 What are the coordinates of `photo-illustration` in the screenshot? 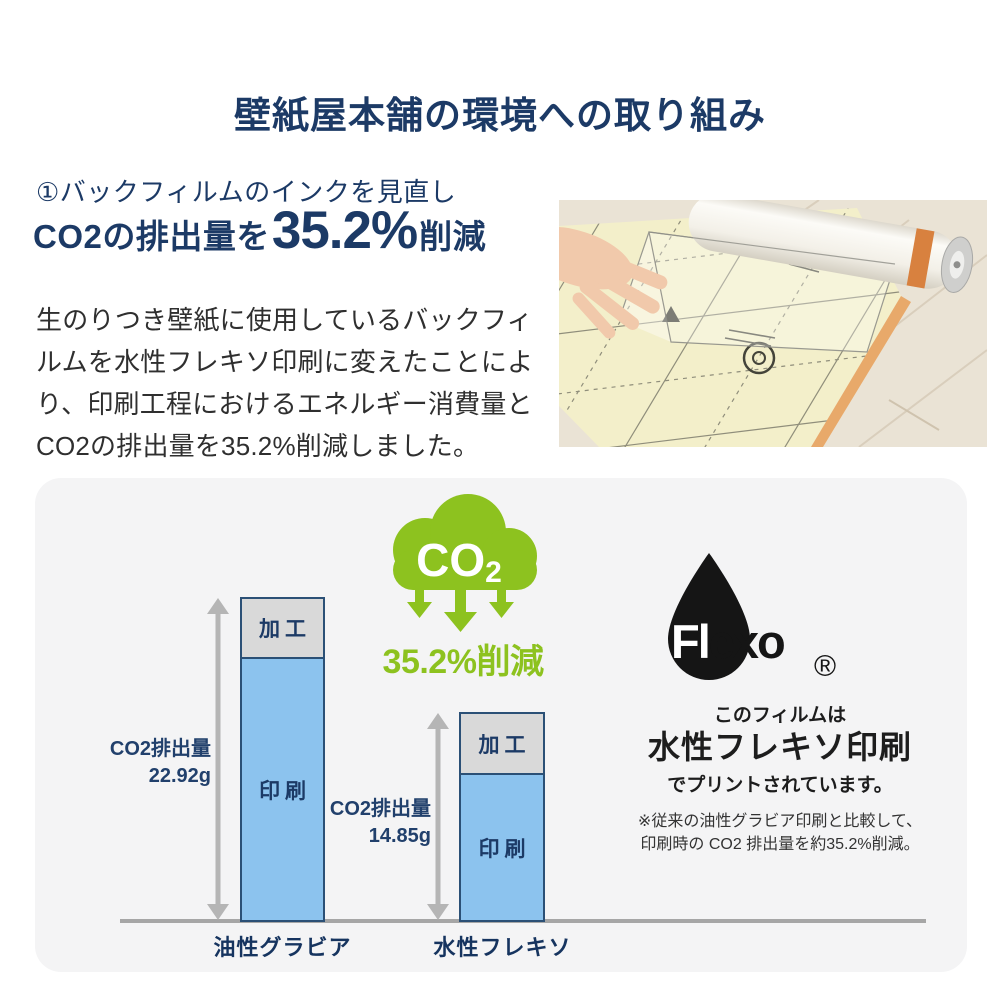 It's located at (773, 323).